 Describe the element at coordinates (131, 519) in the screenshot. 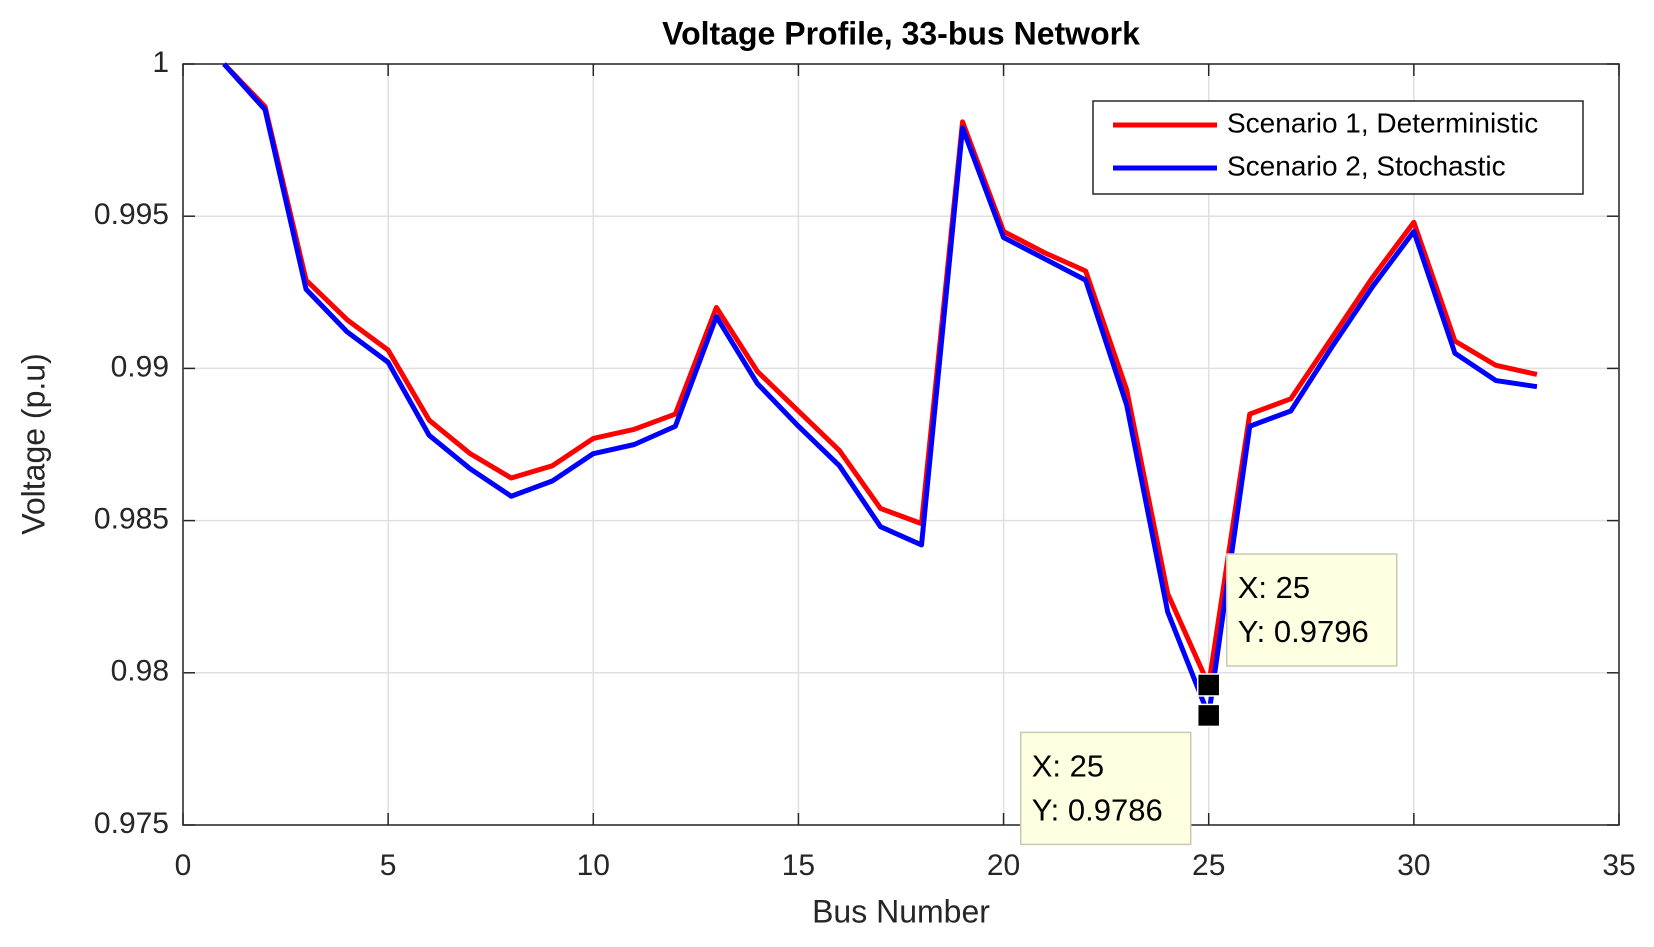

I see `y-tick-label: 0.985` at that location.